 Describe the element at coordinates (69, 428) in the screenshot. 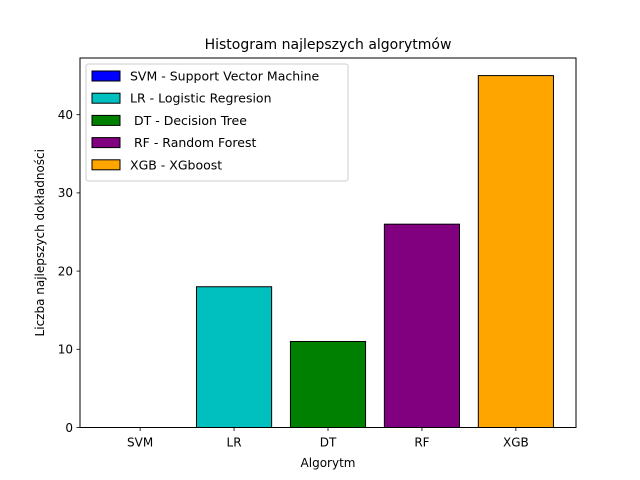

I see `y-tick-label-0: 0` at that location.